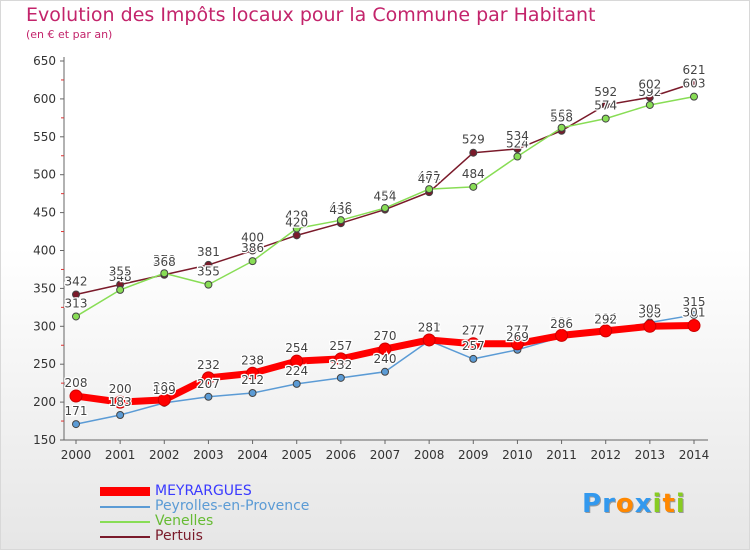 This screenshot has height=550, width=750. What do you see at coordinates (609, 504) in the screenshot?
I see `logo-letter: r` at bounding box center [609, 504].